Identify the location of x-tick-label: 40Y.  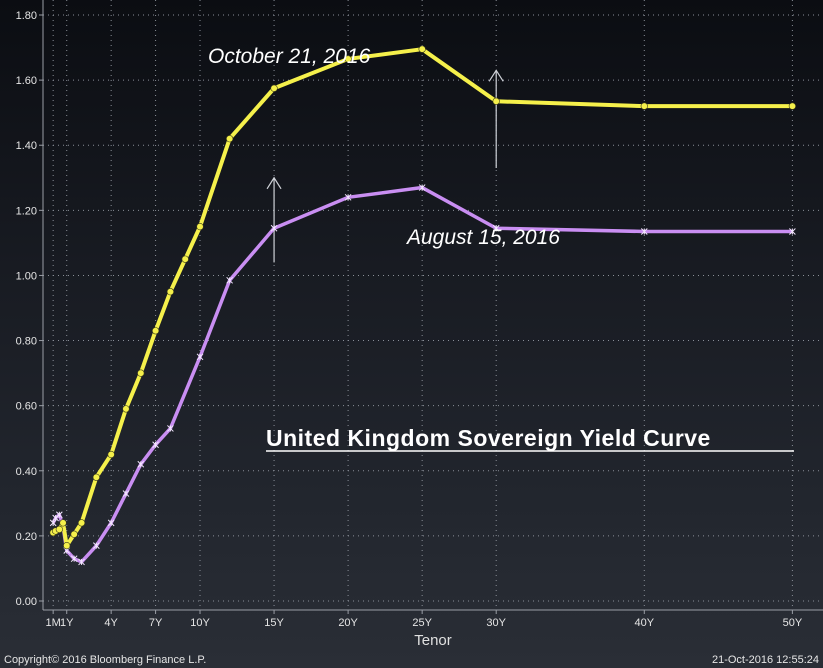
(645, 623).